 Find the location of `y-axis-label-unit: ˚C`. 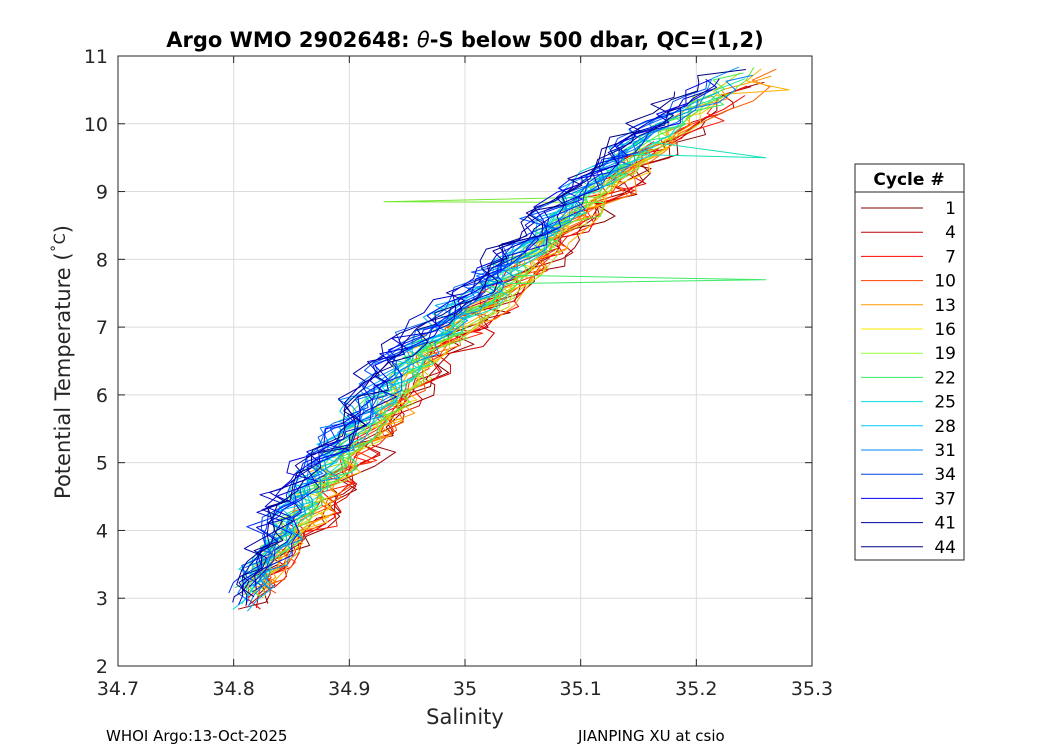

y-axis-label-unit: ˚C is located at coordinates (59, 242).